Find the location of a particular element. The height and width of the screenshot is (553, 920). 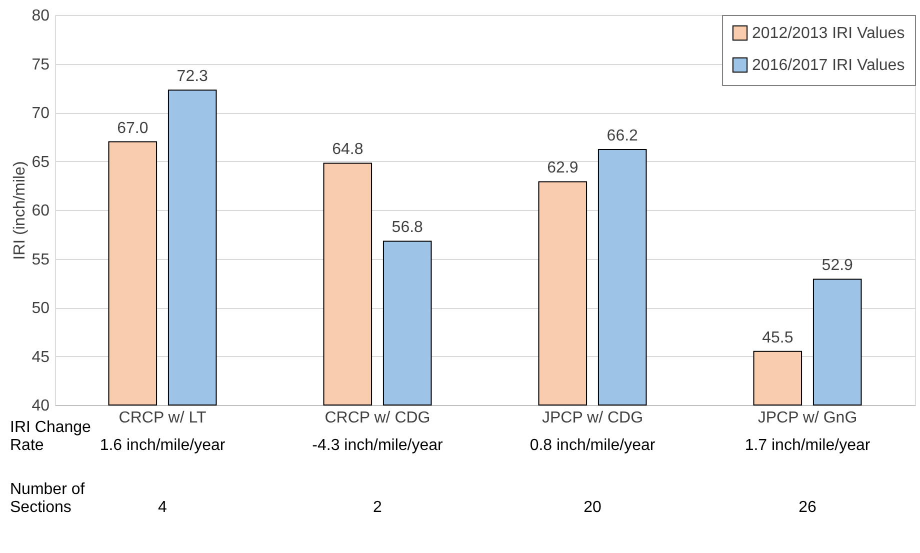

data-label: 45.5 is located at coordinates (778, 337).